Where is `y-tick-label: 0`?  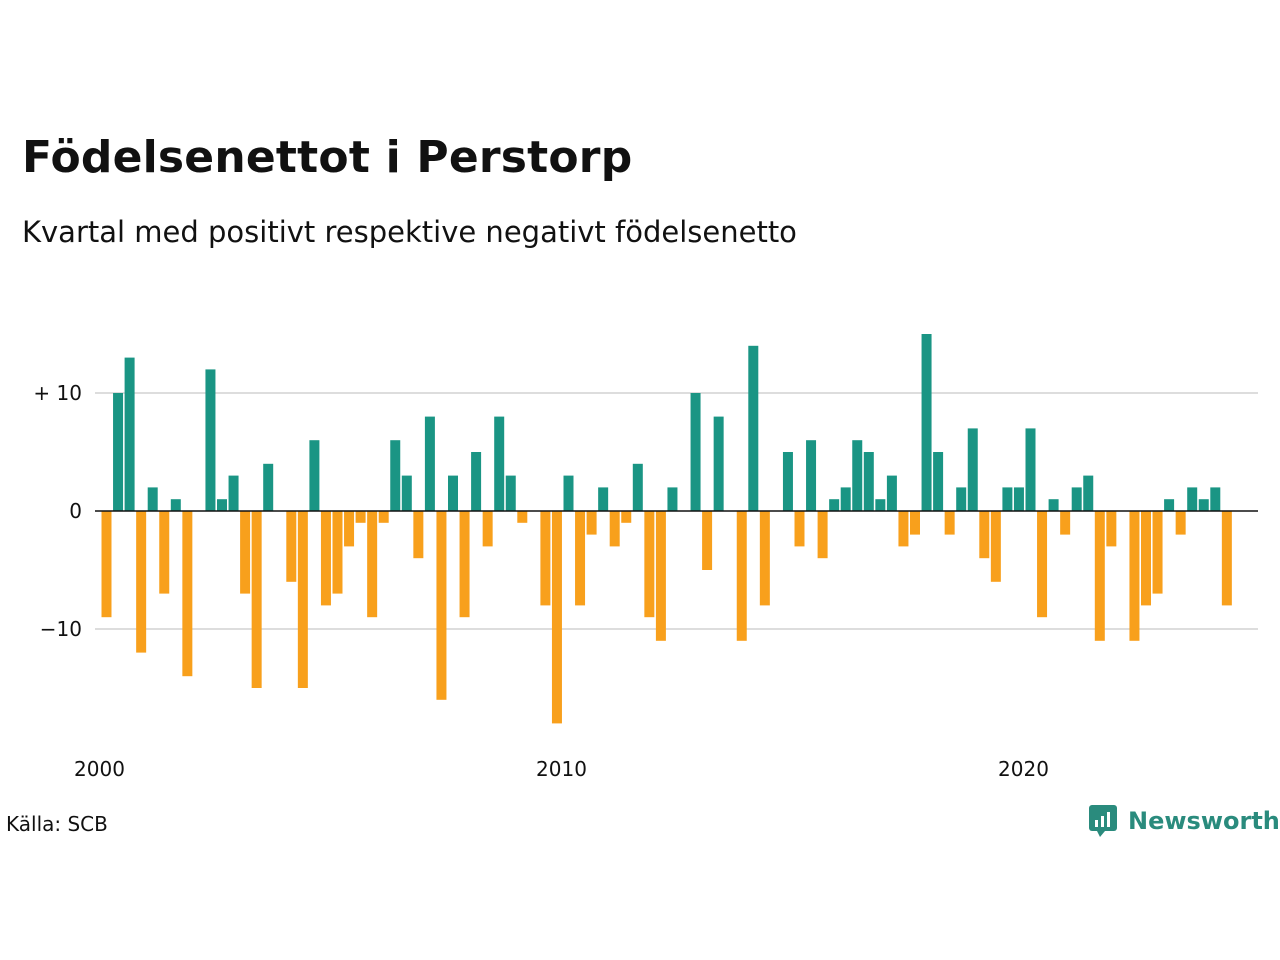
y-tick-label: 0 is located at coordinates (75, 511).